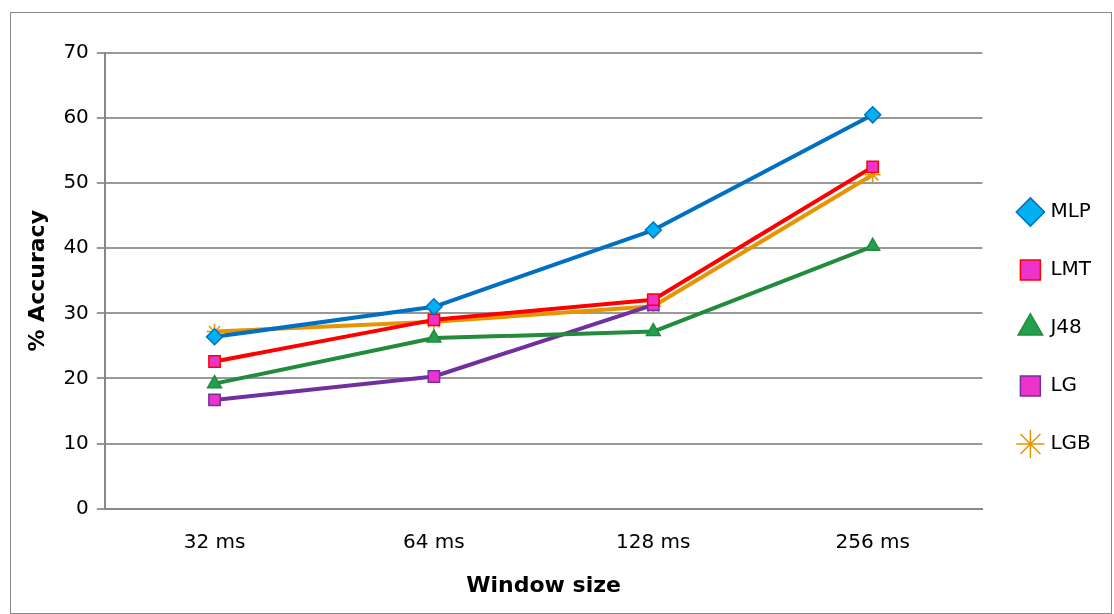 This screenshot has width=1114, height=614. What do you see at coordinates (76, 116) in the screenshot?
I see `y-tick-label: 60` at bounding box center [76, 116].